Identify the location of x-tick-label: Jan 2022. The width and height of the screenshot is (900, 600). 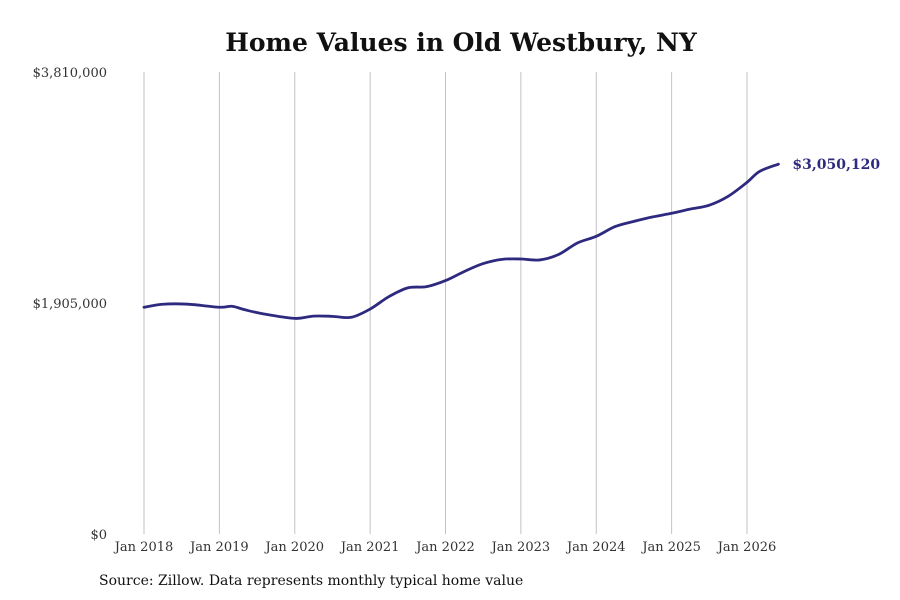
(444, 547).